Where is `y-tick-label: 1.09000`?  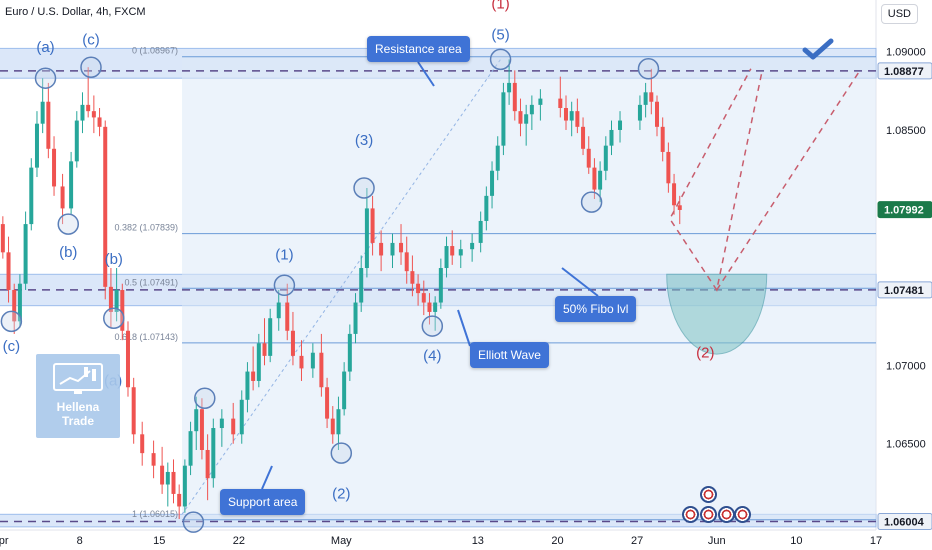 y-tick-label: 1.09000 is located at coordinates (906, 53).